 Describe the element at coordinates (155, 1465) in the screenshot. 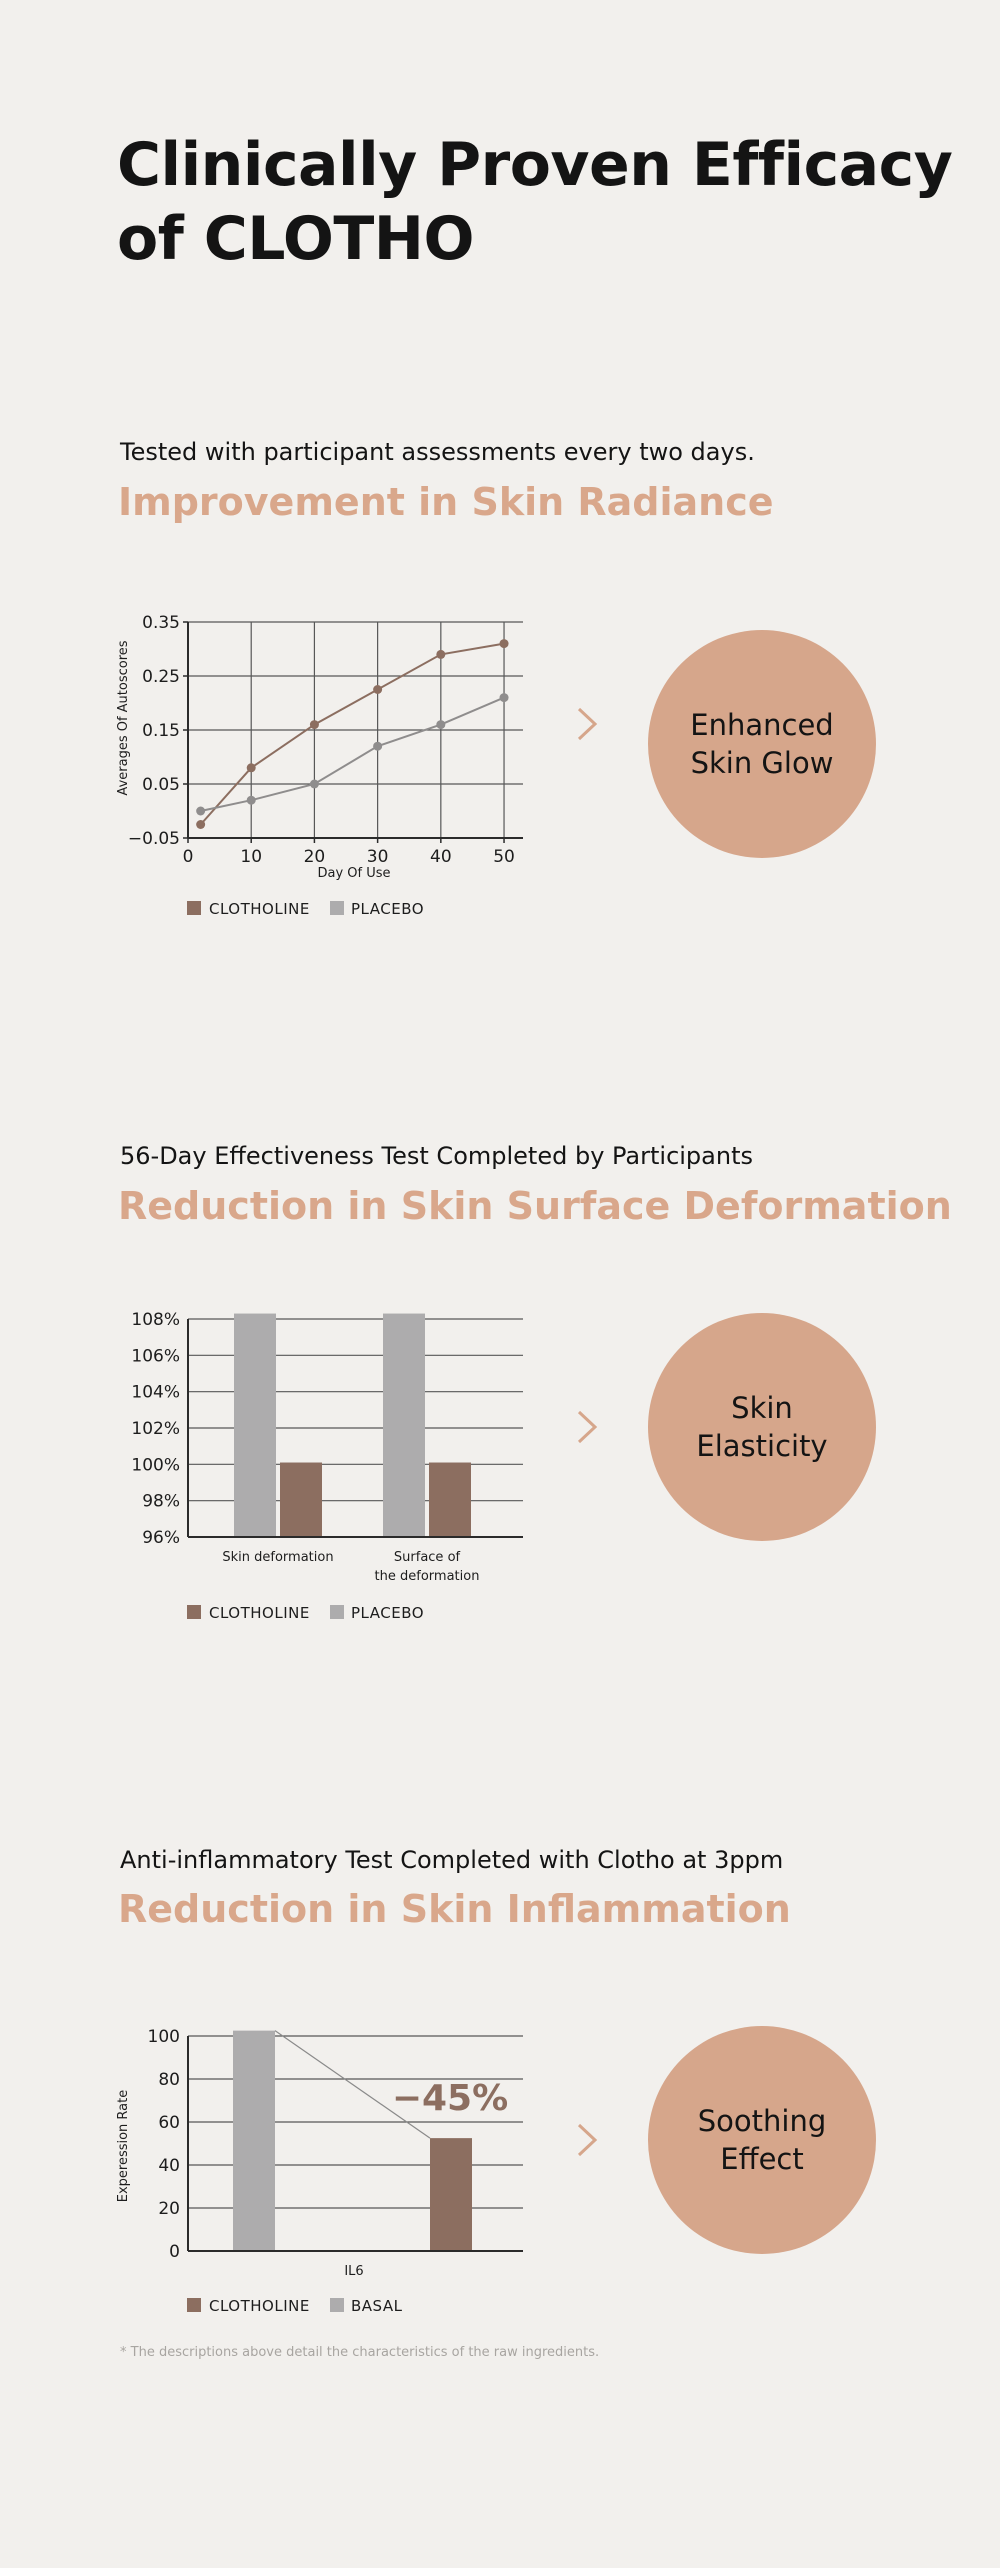

I see `y-tick-label: 100%` at that location.